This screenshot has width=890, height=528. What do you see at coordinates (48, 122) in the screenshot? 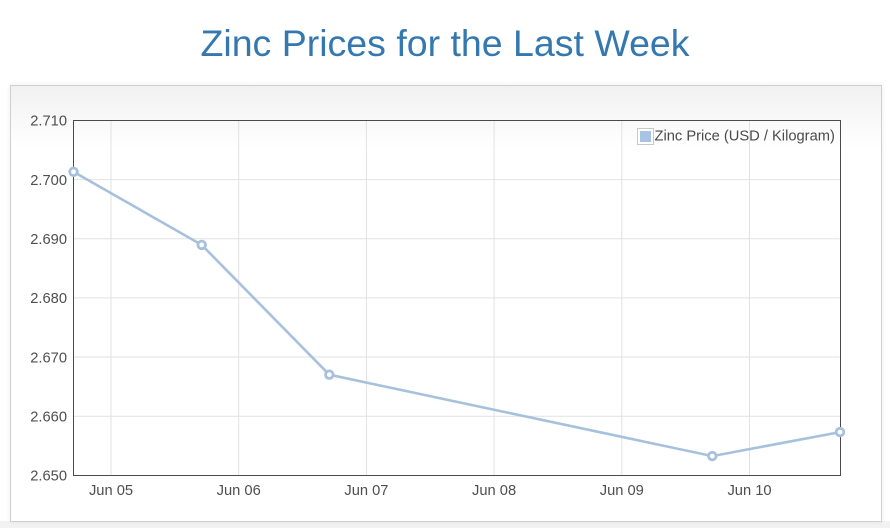
I see `svg-text: 2.710` at bounding box center [48, 122].